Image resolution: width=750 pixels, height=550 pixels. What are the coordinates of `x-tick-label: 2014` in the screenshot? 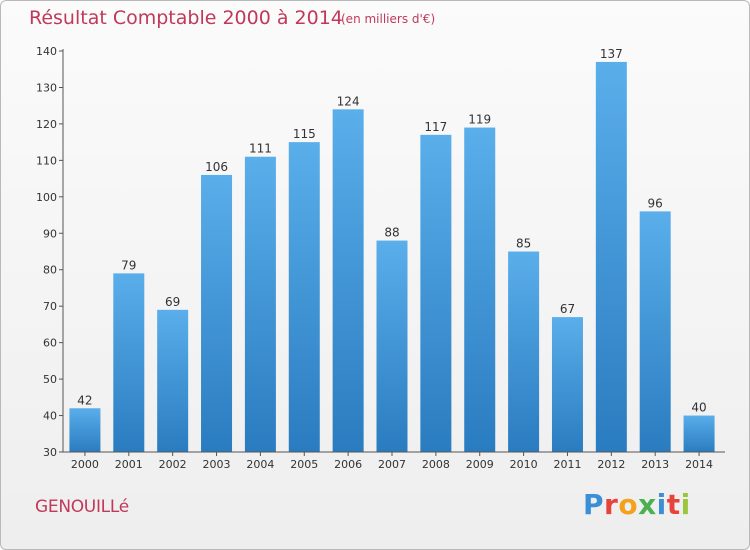 It's located at (699, 464).